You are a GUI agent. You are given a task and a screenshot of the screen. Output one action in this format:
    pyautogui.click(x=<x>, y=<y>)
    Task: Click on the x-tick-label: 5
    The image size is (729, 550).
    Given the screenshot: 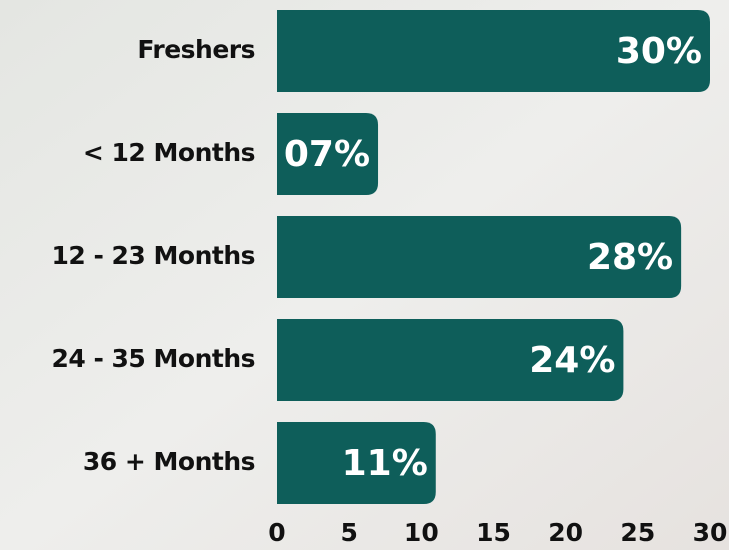 What is the action you would take?
    pyautogui.click(x=348, y=532)
    